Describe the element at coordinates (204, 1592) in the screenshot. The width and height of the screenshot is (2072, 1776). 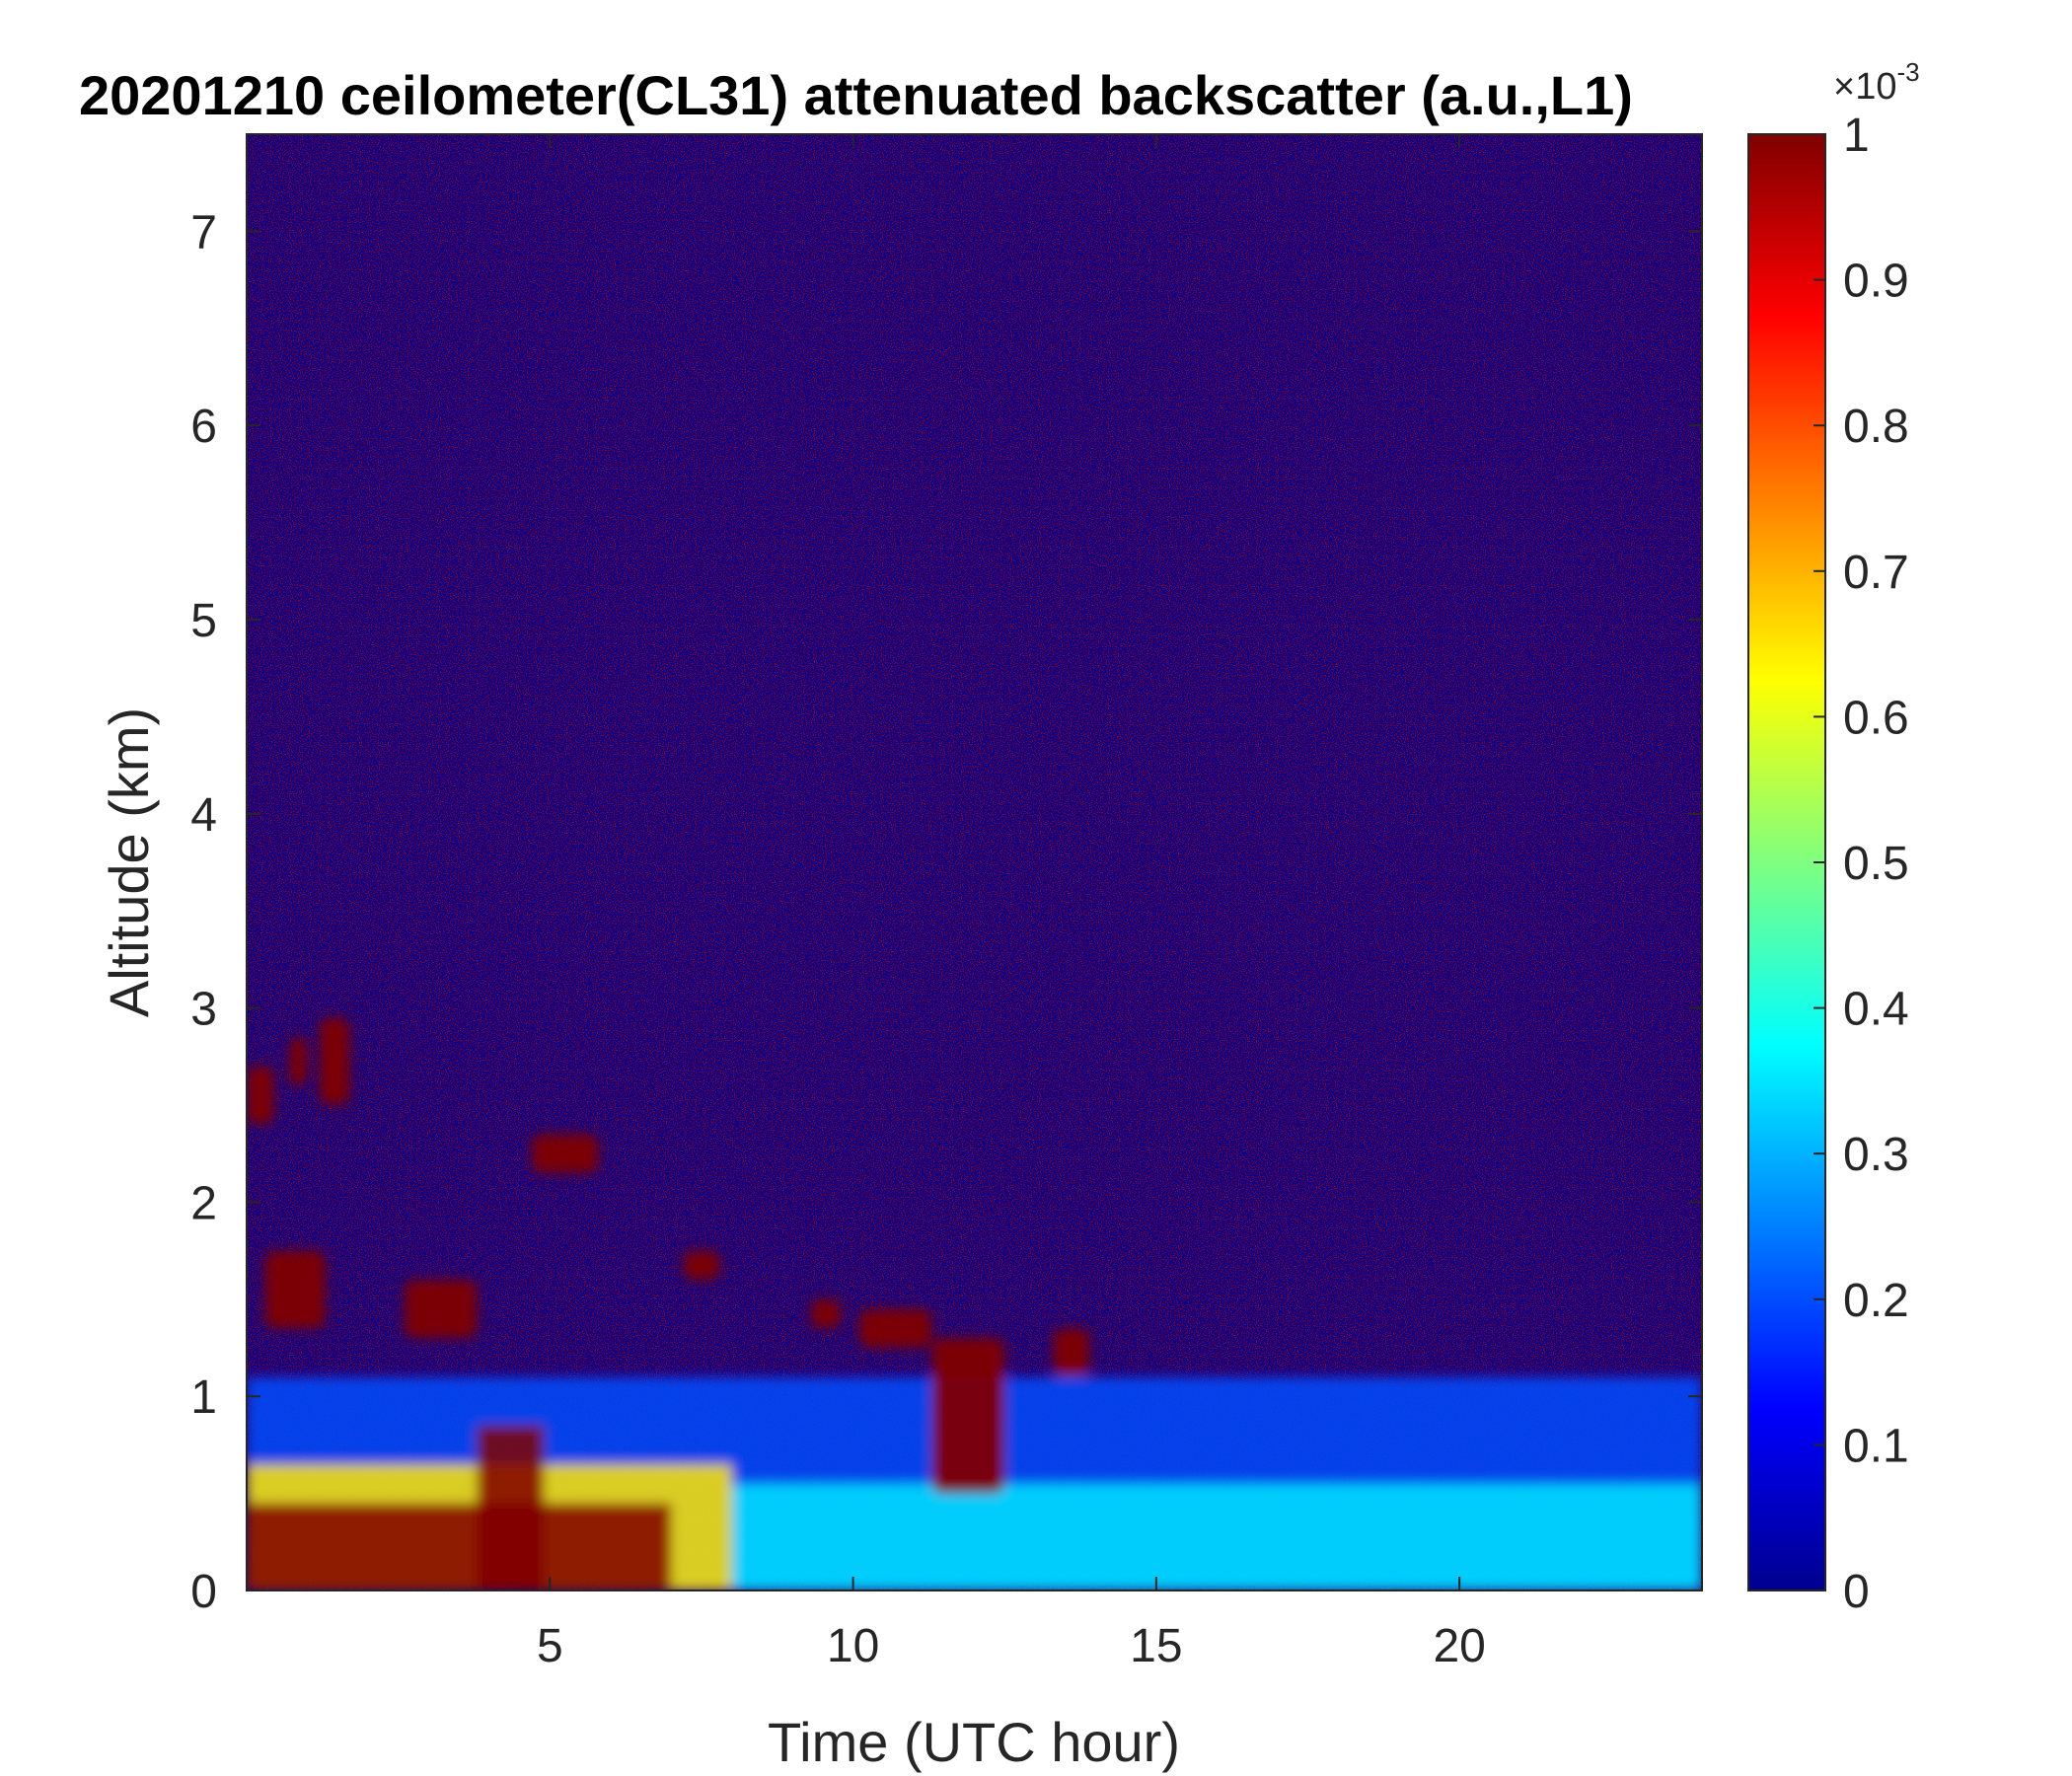
I see `y-tick-label: 0` at that location.